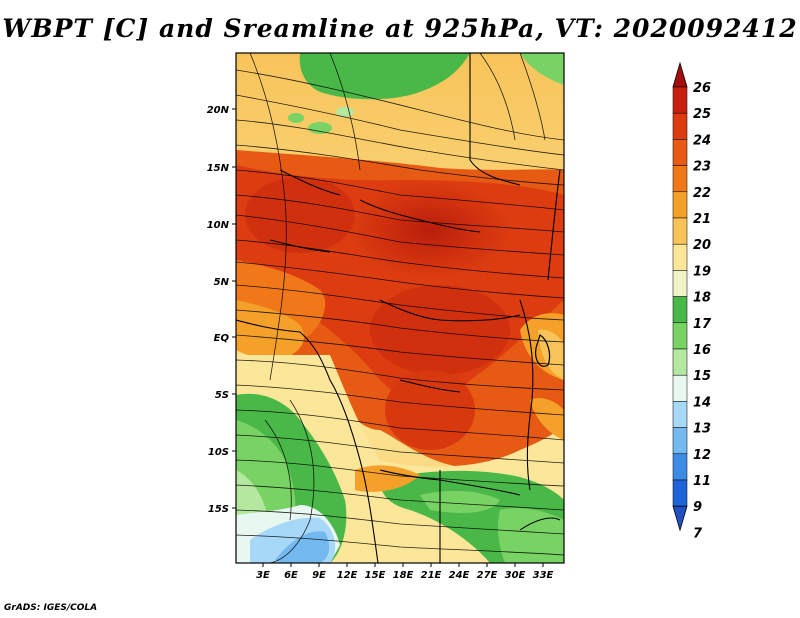 This screenshot has height=618, width=800. I want to click on lon-label-12e: 12E, so click(347, 575).